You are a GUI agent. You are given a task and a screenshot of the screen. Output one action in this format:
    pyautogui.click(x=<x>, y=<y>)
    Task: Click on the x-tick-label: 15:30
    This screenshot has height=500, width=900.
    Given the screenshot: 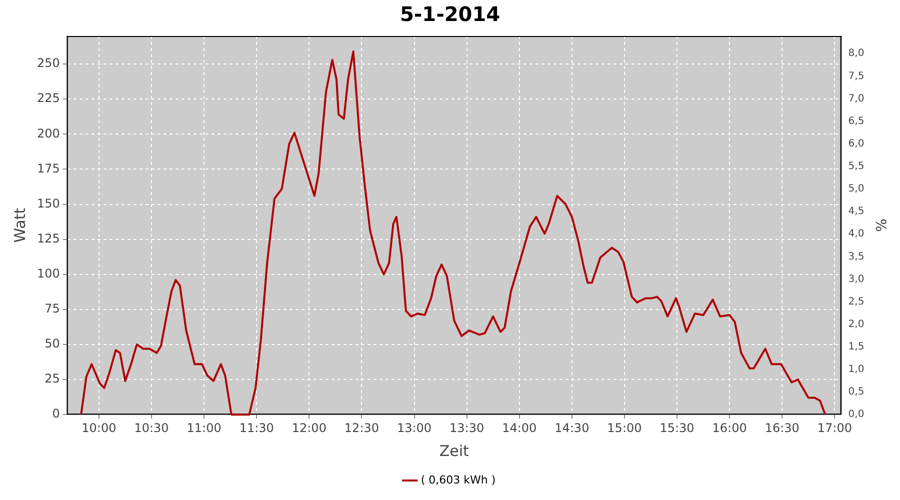 What is the action you would take?
    pyautogui.click(x=677, y=427)
    